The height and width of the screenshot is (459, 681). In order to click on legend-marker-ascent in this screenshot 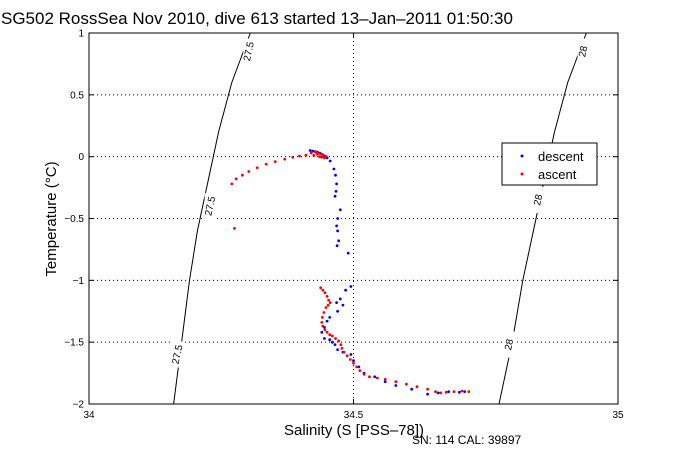, I will do `click(522, 174)`.